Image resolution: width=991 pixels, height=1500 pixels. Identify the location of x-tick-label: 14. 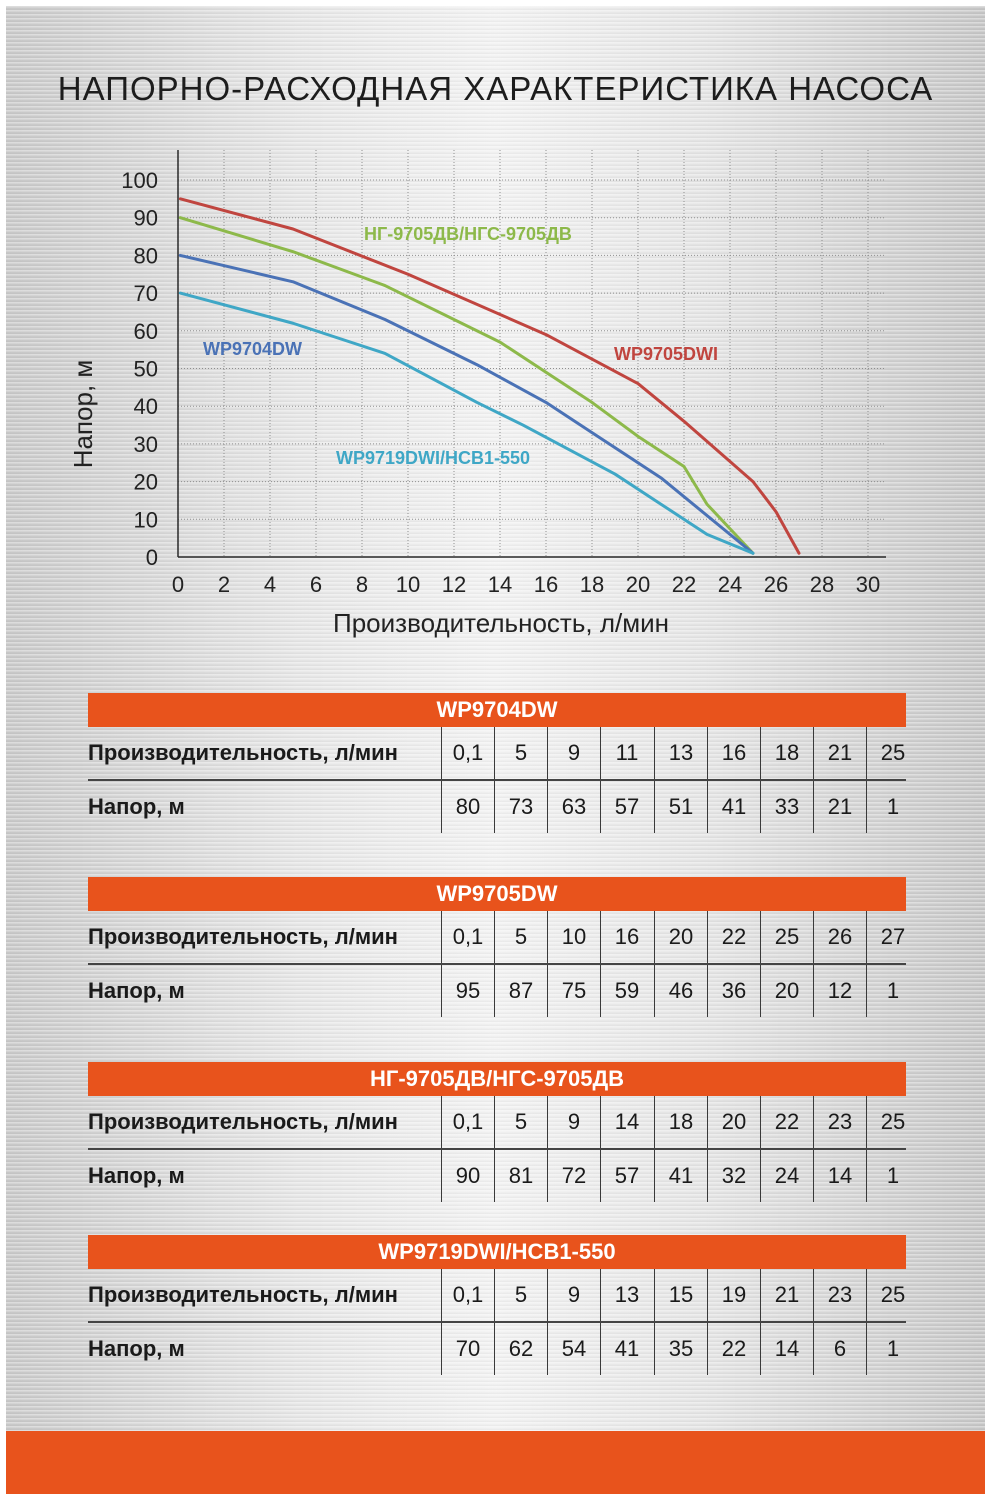
(500, 584).